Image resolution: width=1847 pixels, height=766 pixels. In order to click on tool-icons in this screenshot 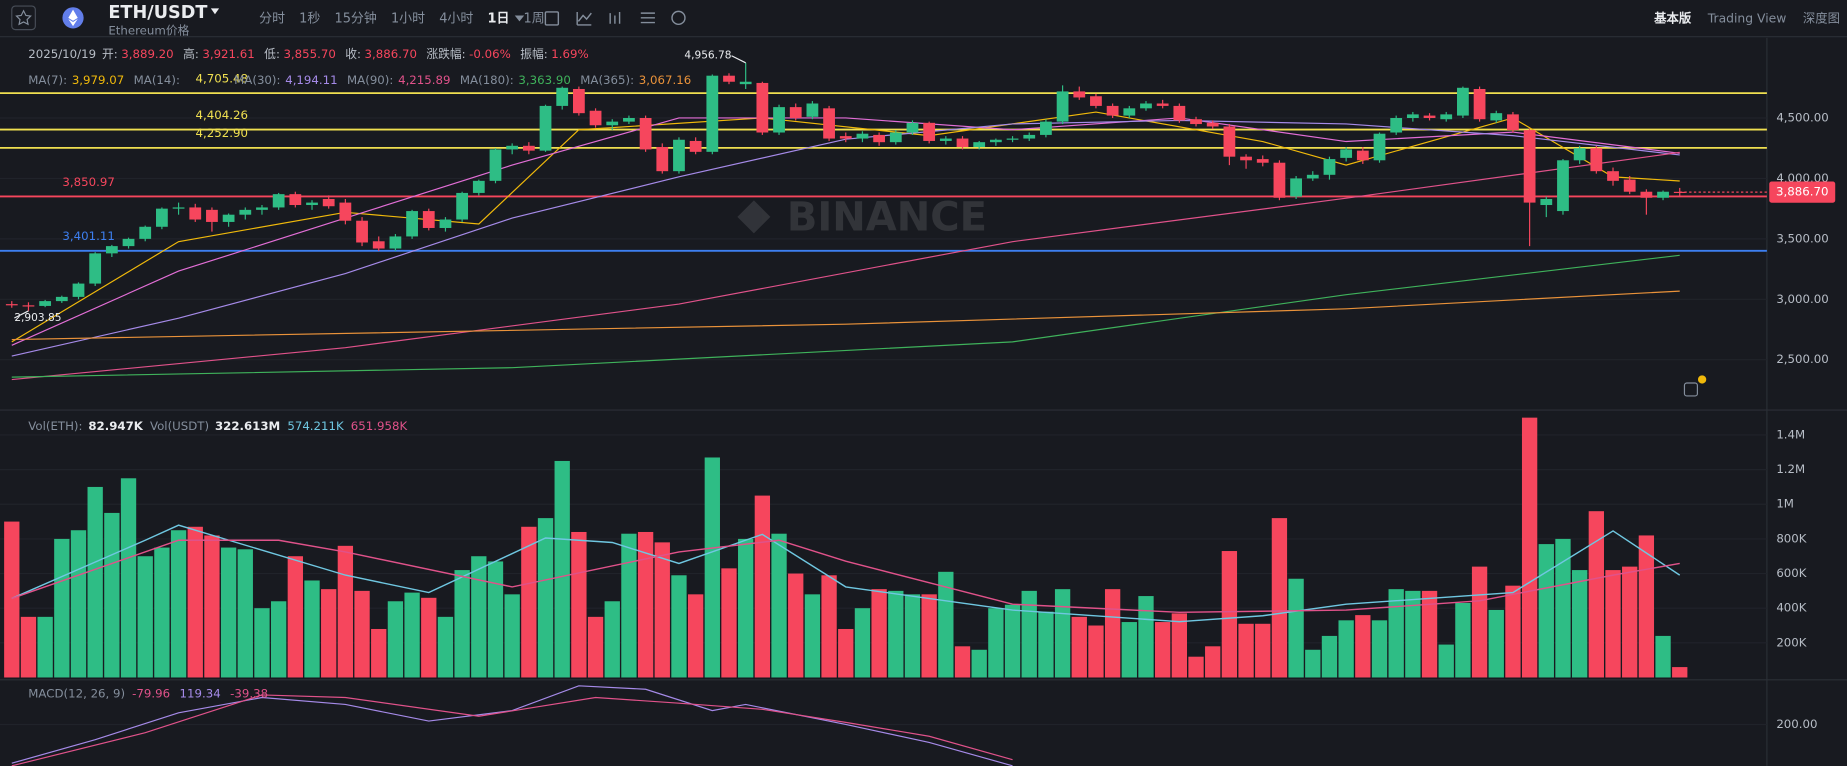, I will do `click(615, 18)`.